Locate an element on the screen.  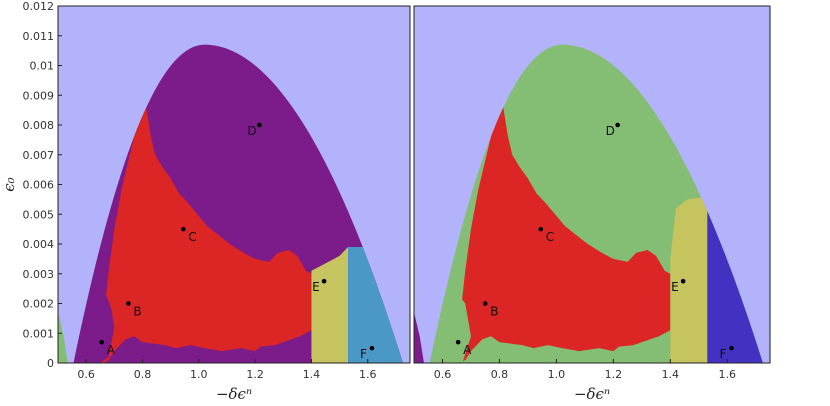
y-tick-label: 0.009 is located at coordinates (39, 95).